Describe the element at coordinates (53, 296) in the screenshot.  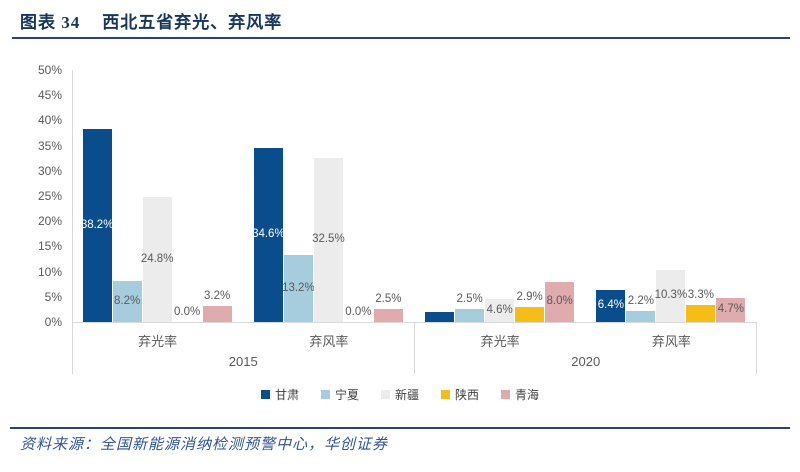
I see `y-tick-label: 5%` at that location.